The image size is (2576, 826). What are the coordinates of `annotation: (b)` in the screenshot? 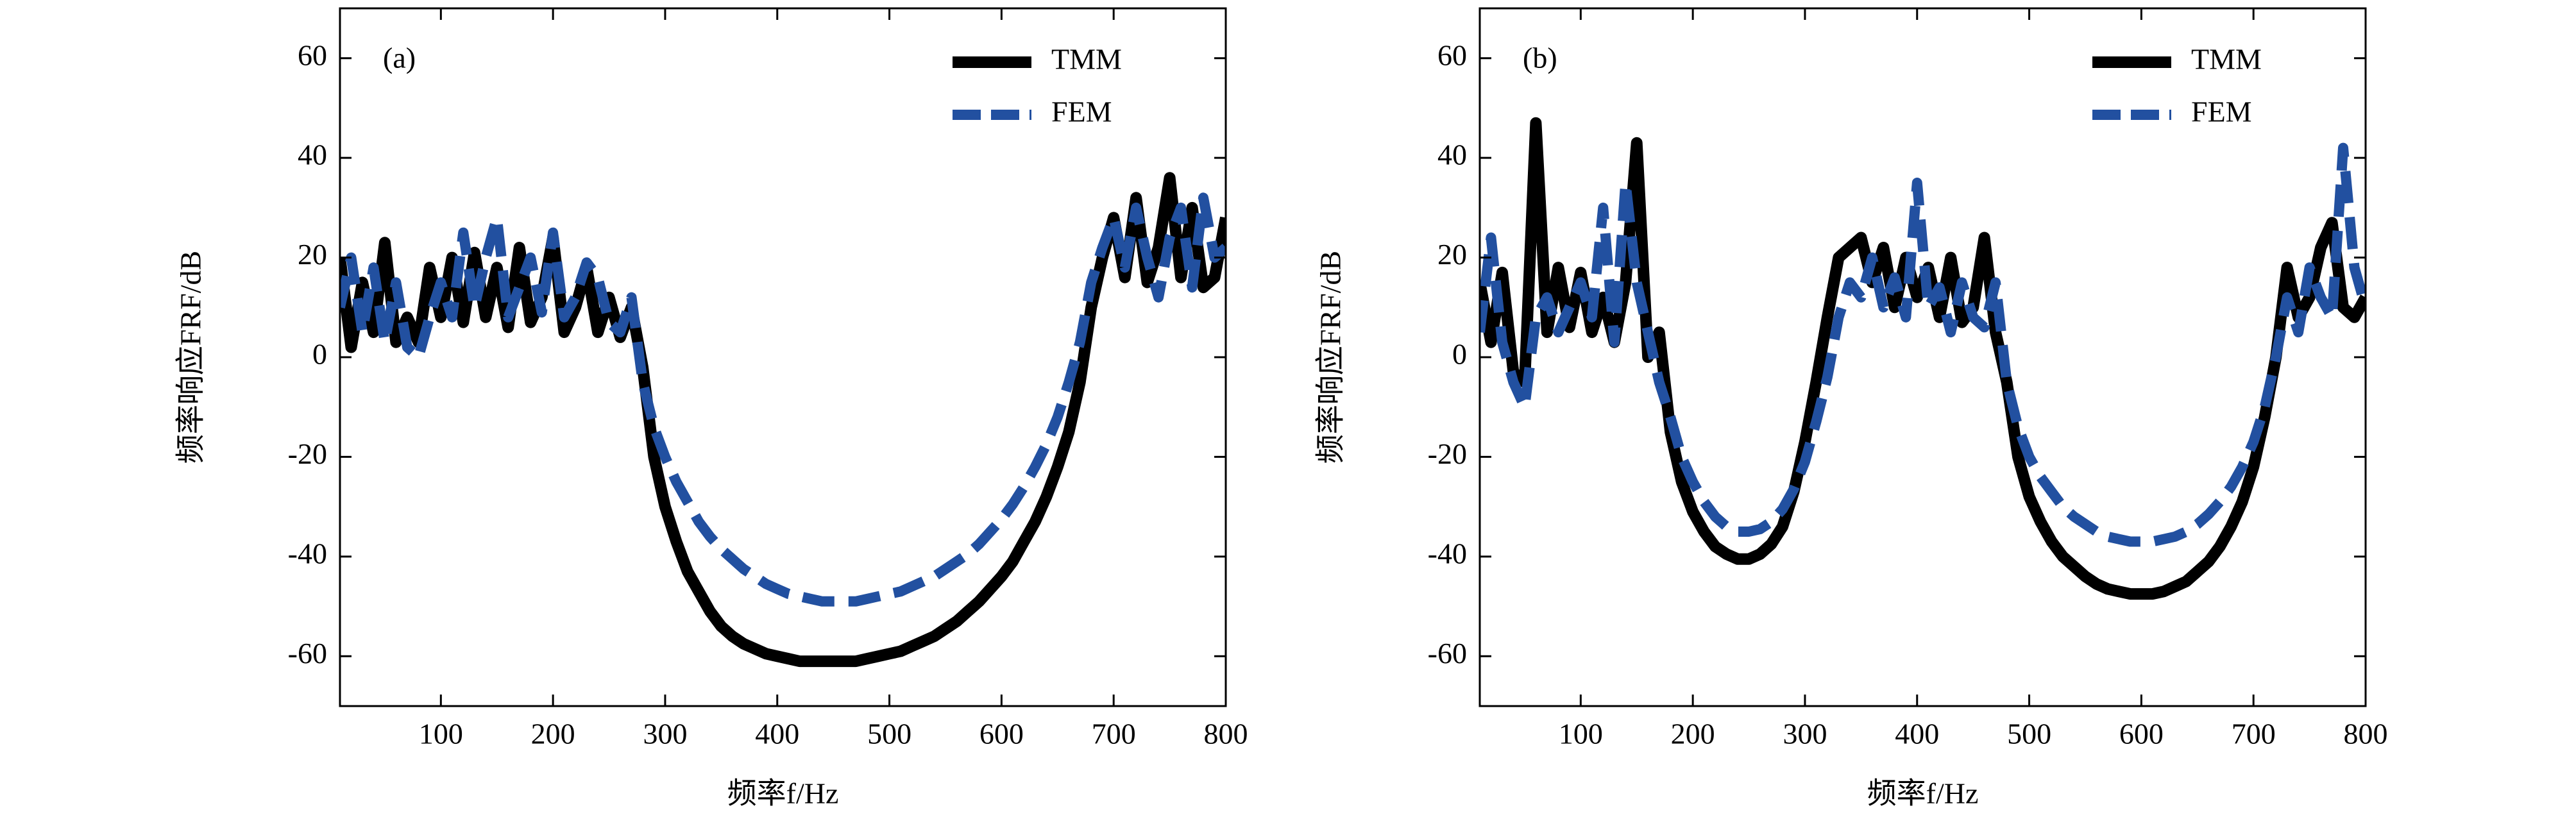 It's located at (1540, 58).